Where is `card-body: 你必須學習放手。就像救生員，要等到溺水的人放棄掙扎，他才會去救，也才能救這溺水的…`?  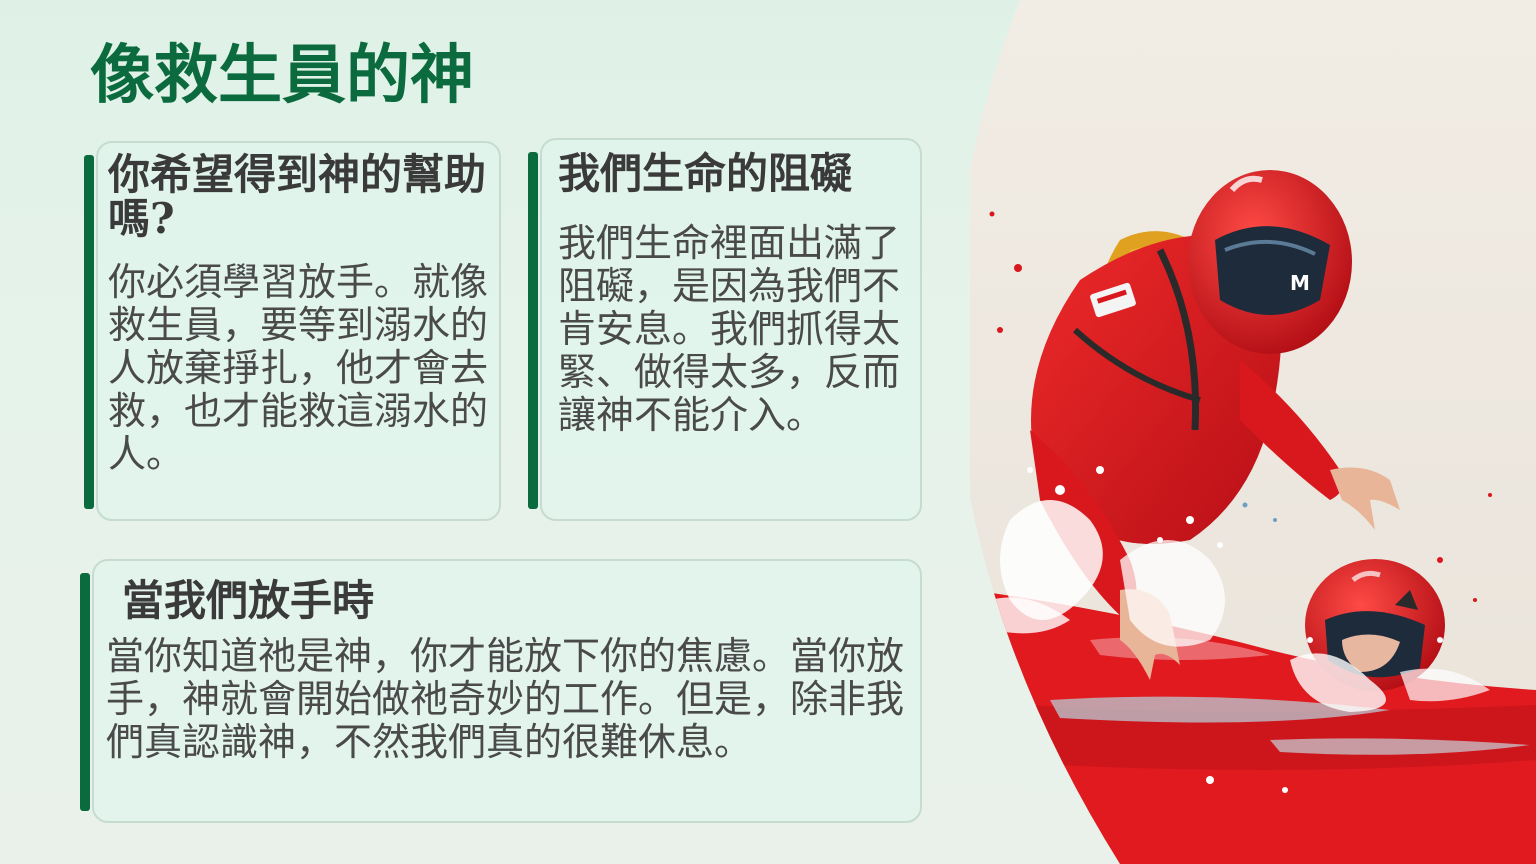 card-body: 你必須學習放手。就像救生員，要等到溺水的人放棄掙扎，他才會去救，也才能救這溺水的… is located at coordinates (298, 368).